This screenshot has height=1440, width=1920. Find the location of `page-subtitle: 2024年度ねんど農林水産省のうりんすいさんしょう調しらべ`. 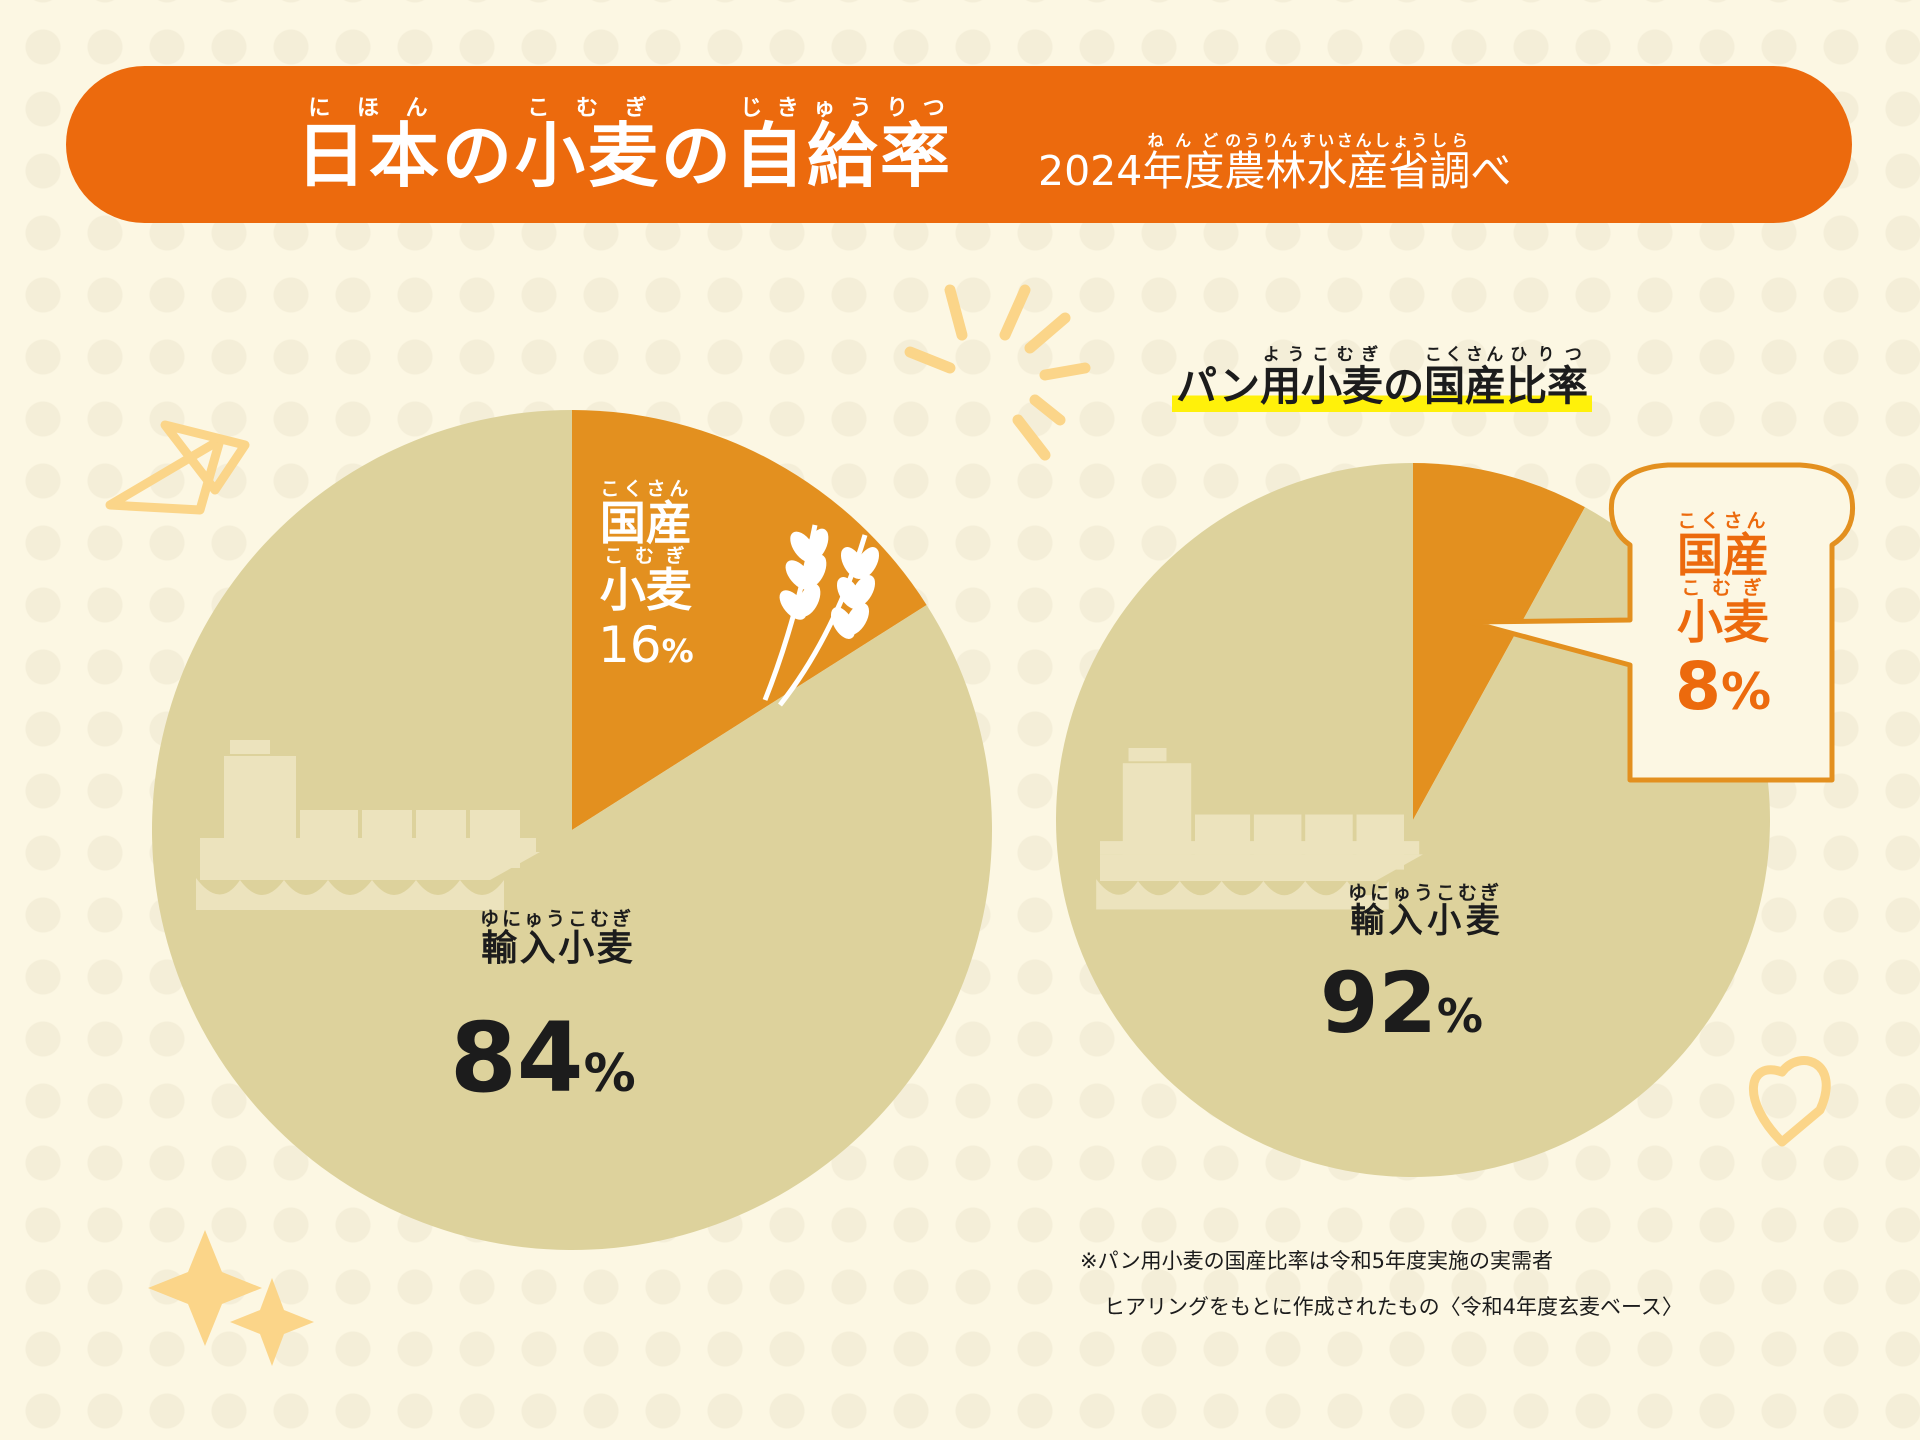

page-subtitle: 2024年度ねんど農林水産省のうりんすいさんしょう調しらべ is located at coordinates (1275, 163).